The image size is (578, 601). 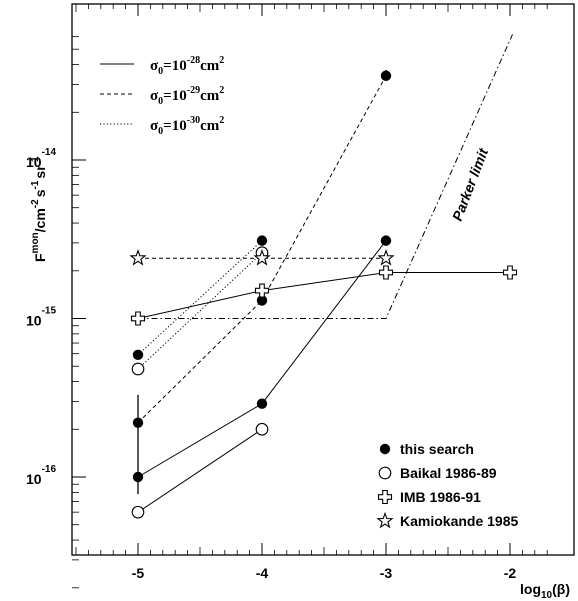 I want to click on legend-cross-section-label: σ0=10-29cm2, so click(x=187, y=96).